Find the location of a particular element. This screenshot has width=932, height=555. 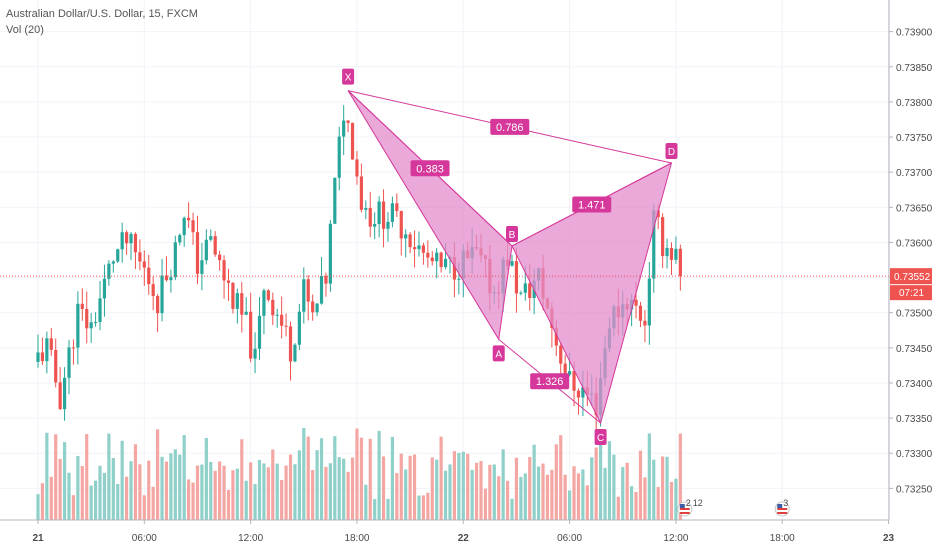

economic-event-marker: 3 is located at coordinates (782, 507).